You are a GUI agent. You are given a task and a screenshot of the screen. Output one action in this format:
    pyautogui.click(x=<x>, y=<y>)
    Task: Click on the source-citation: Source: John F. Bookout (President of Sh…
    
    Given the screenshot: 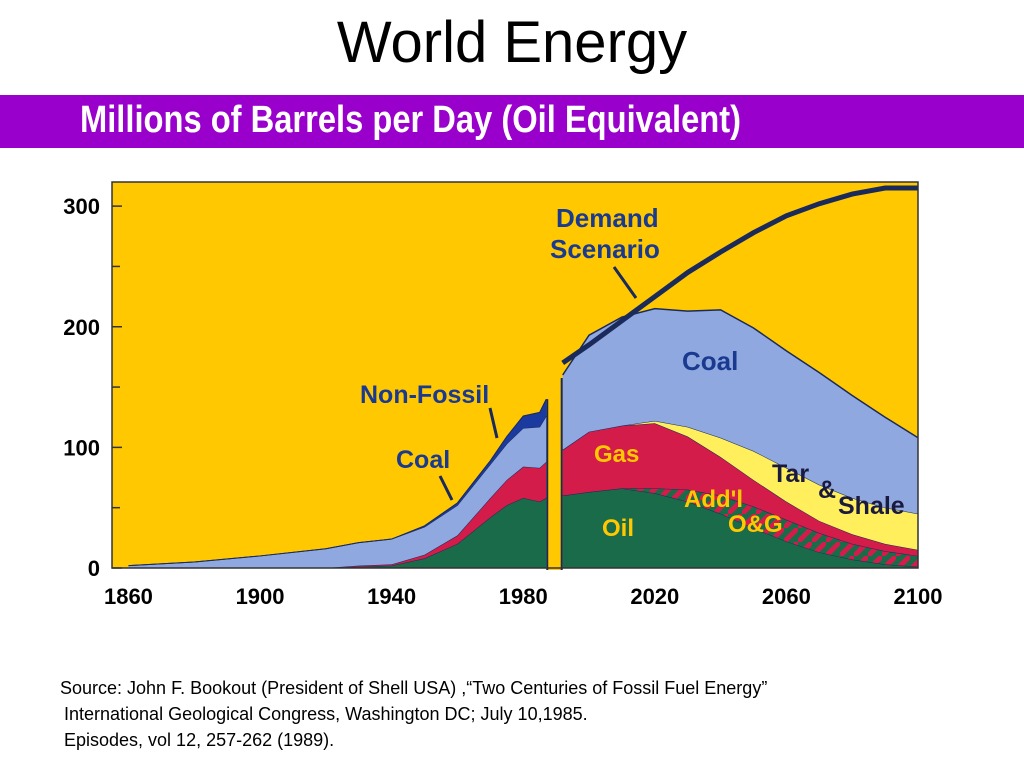 What is the action you would take?
    pyautogui.click(x=413, y=714)
    